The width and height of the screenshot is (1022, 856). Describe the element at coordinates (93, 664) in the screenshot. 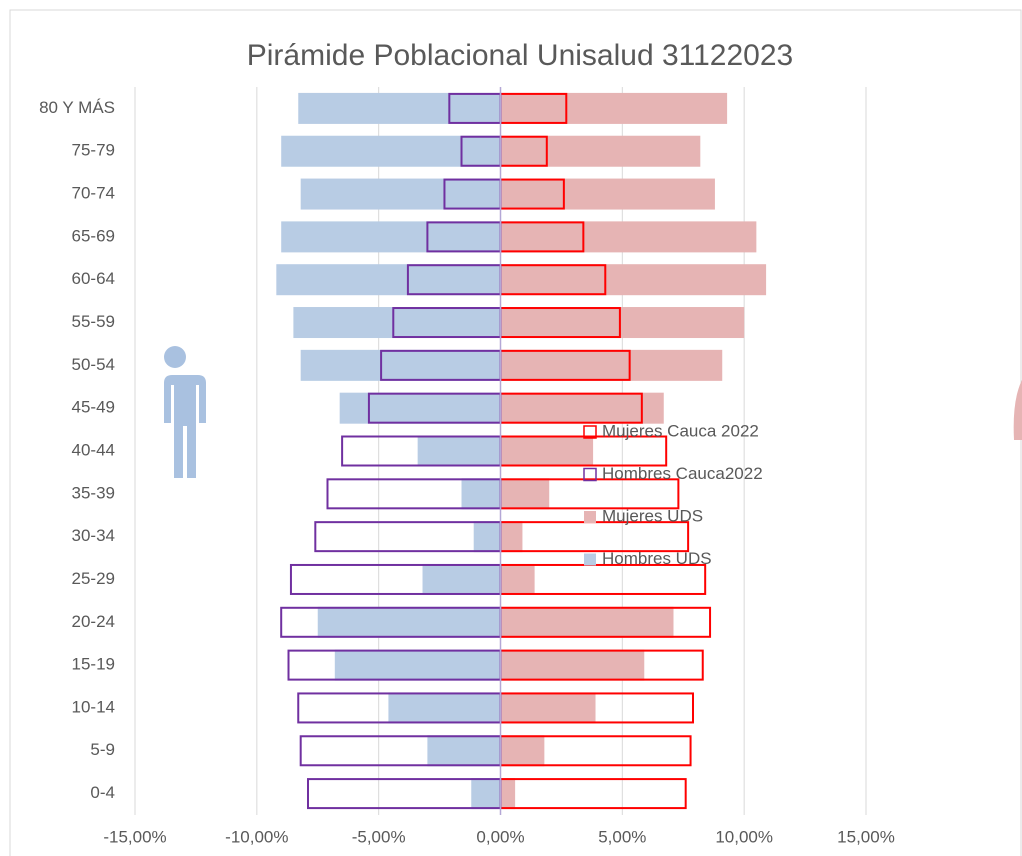

I see `y-tick-label: 15-19` at that location.